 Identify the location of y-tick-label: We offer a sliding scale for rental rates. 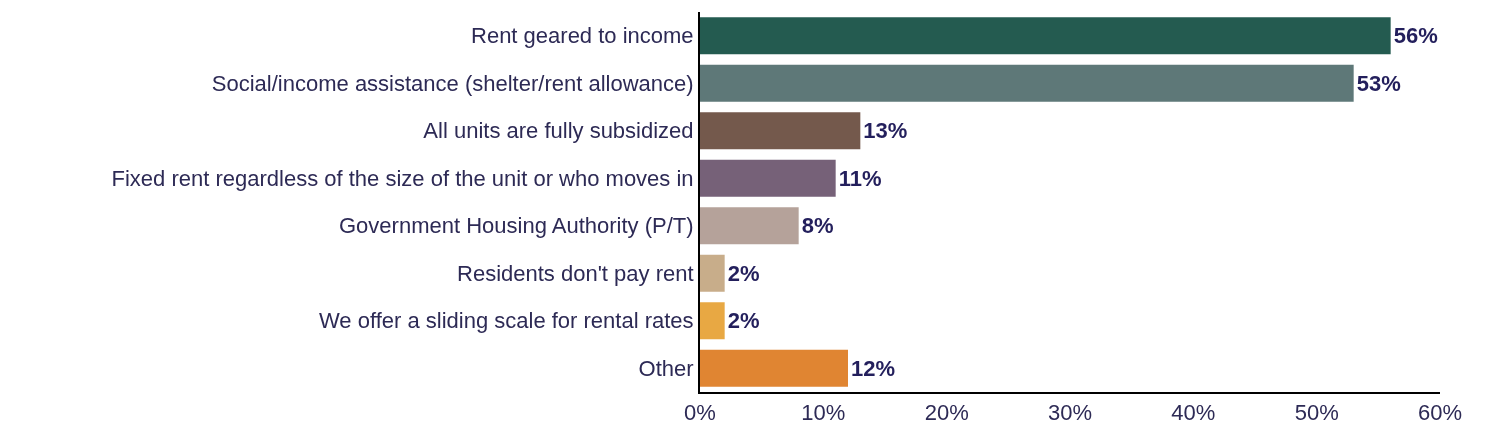
(506, 321).